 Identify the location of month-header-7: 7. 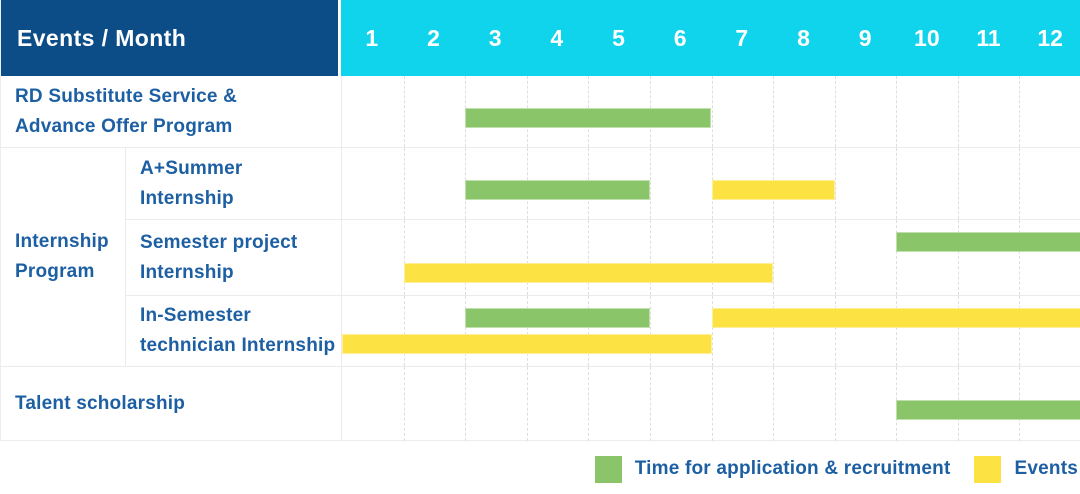
(742, 37).